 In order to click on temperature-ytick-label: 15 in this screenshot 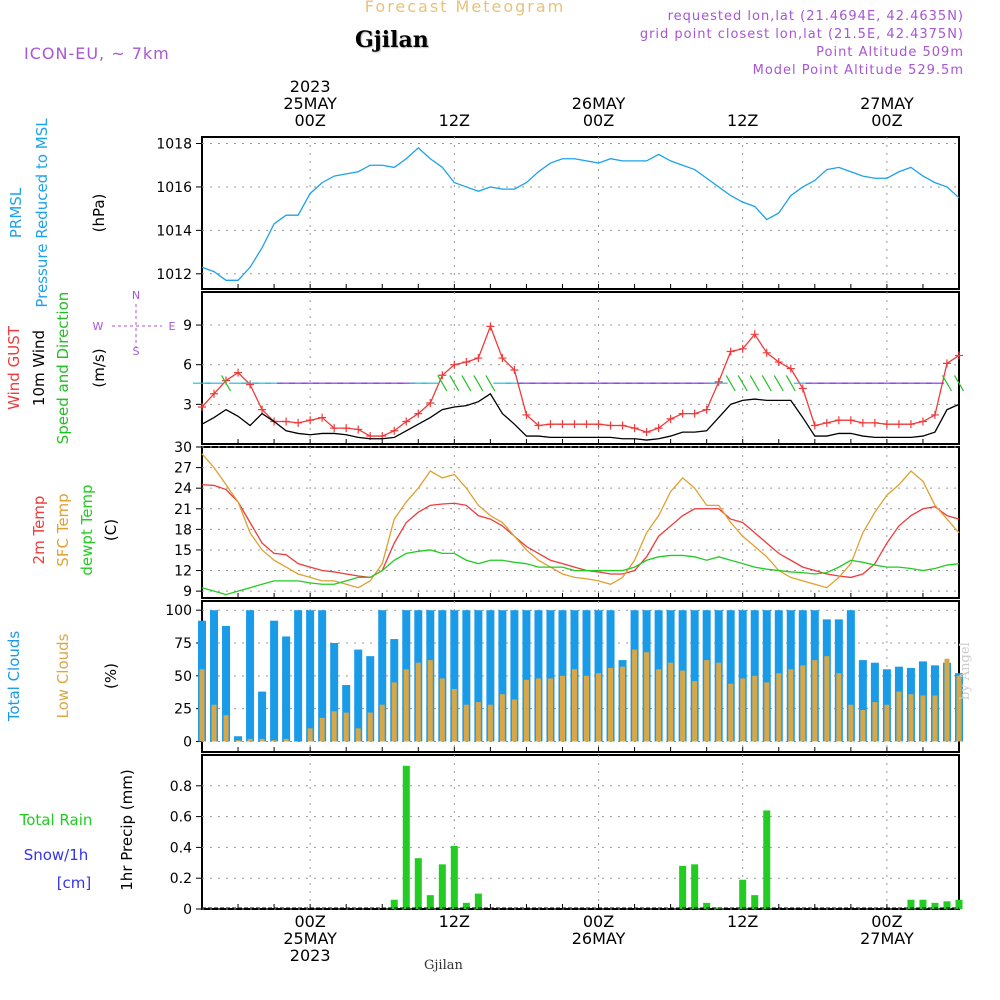, I will do `click(183, 551)`.